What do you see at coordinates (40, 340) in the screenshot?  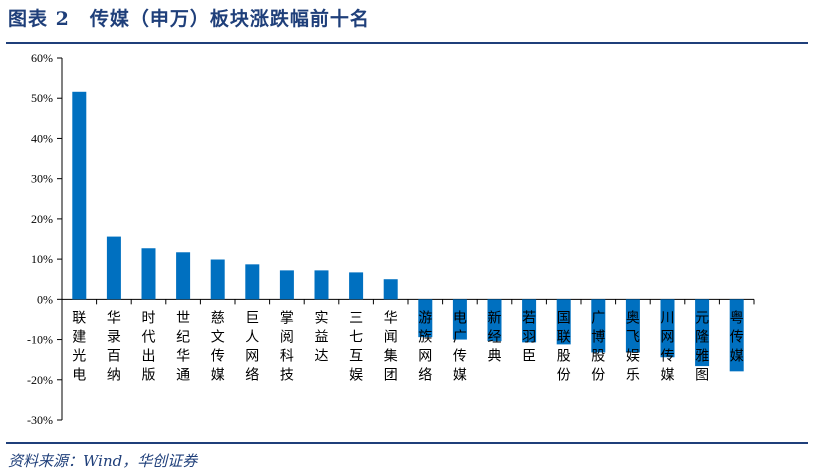 I see `y-tick-label: -10%` at bounding box center [40, 340].